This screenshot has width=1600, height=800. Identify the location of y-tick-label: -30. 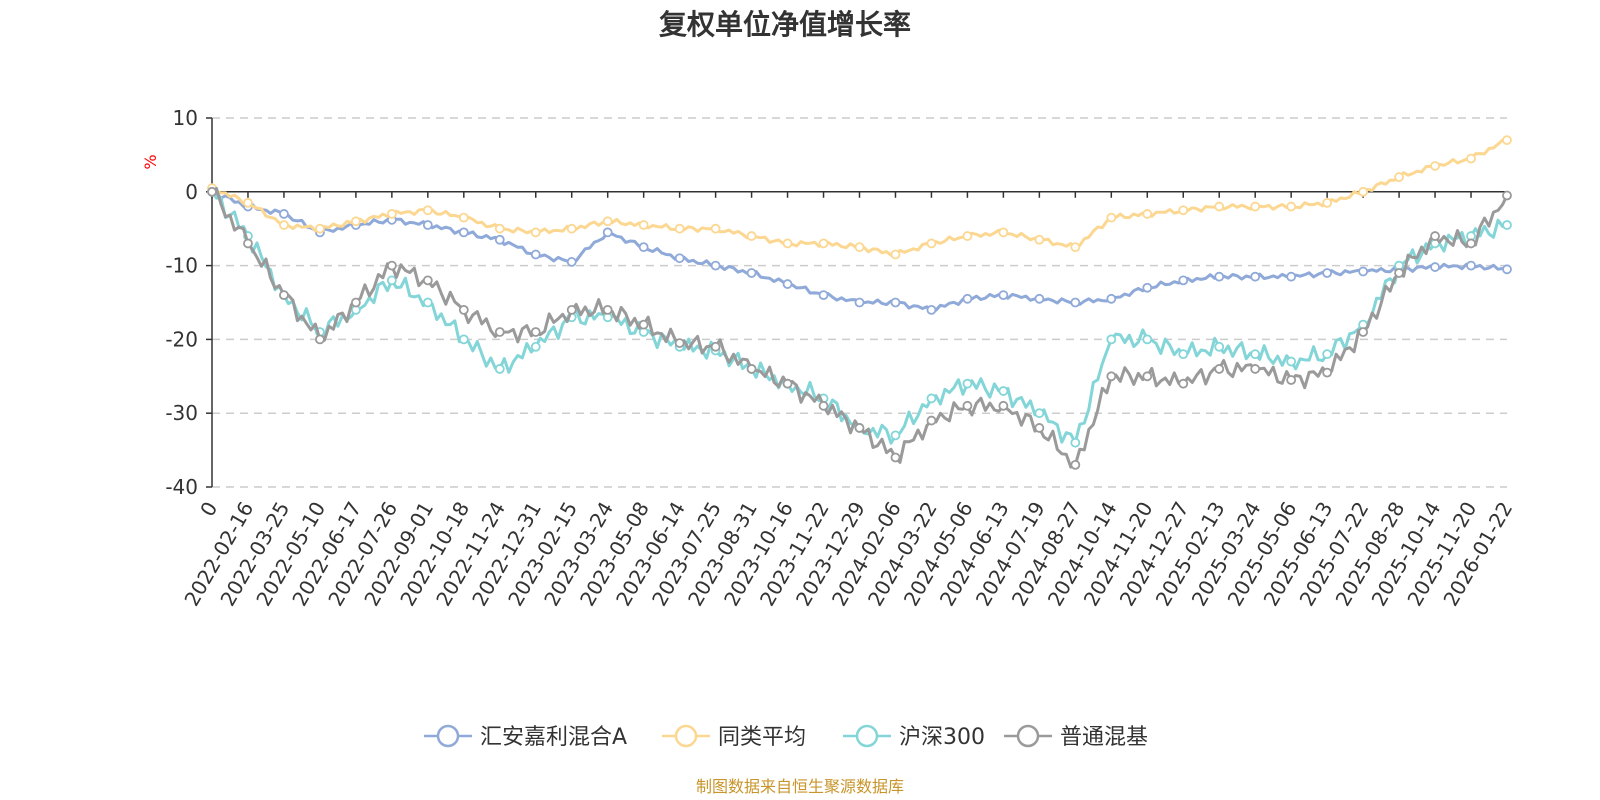
(181, 413).